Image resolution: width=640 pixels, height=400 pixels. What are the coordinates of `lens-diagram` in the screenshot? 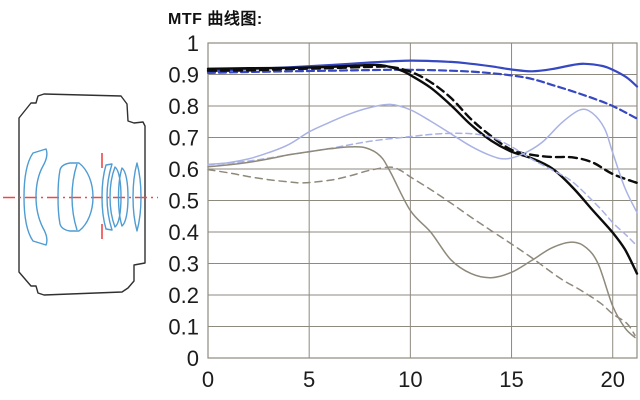 It's located at (80, 194).